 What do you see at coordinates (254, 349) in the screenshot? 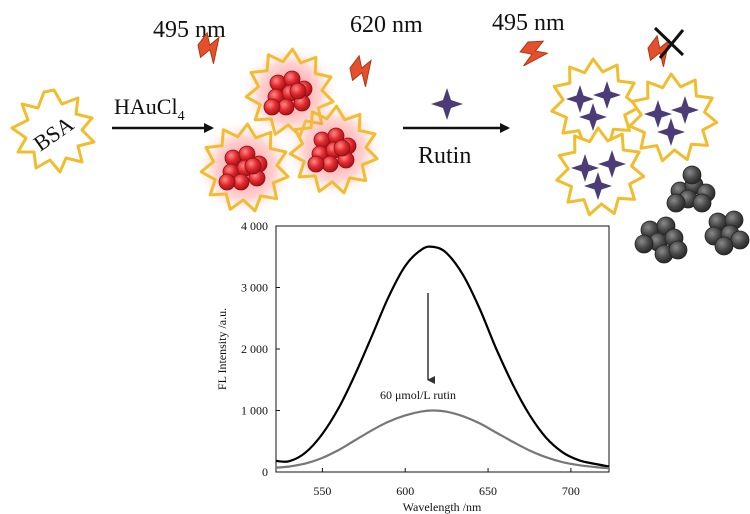
I see `y-tick-label: 2 000` at bounding box center [254, 349].